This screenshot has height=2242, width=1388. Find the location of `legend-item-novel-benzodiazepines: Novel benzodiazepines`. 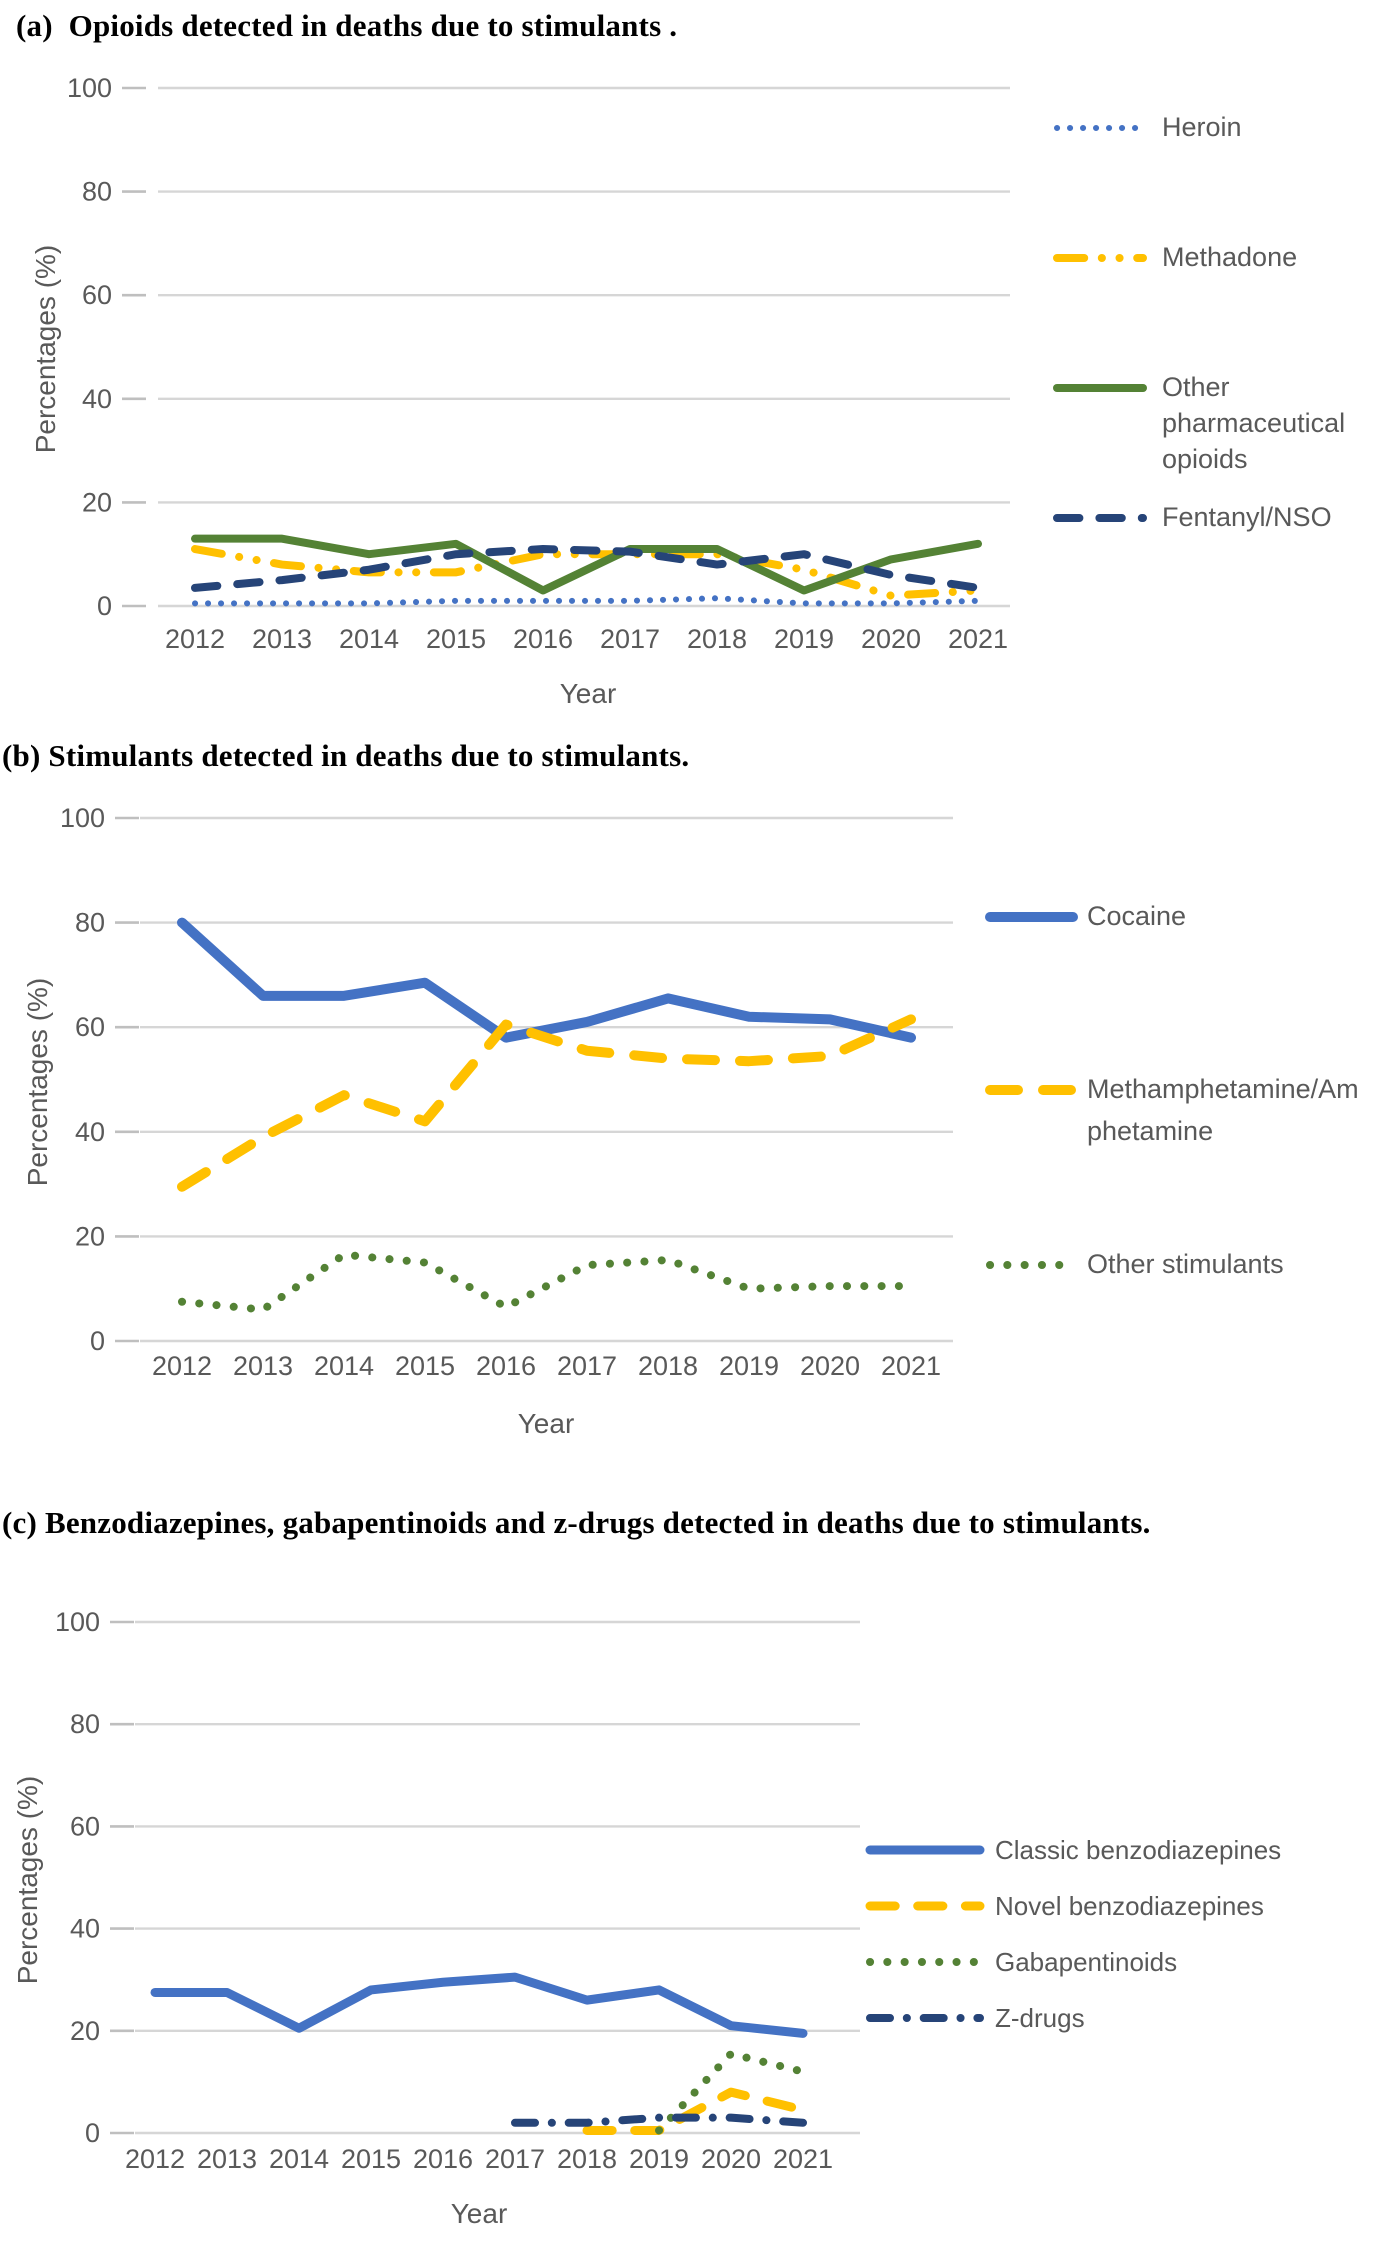

legend-item-novel-benzodiazepines: Novel benzodiazepines is located at coordinates (1125, 1906).